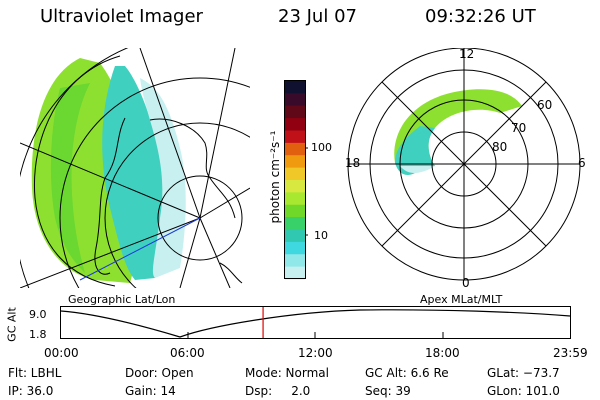 The image size is (600, 400). I want to click on colorbar, so click(296, 180).